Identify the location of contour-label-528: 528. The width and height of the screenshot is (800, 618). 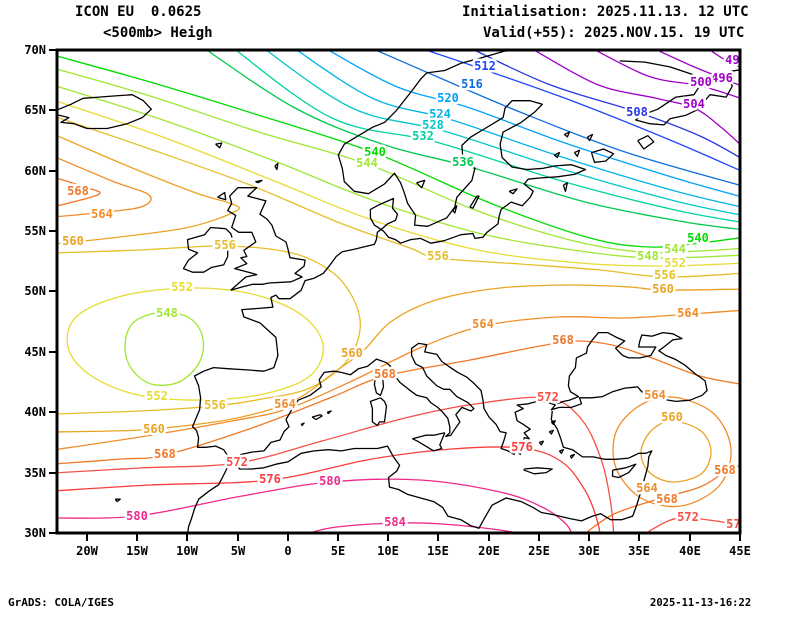
(433, 125).